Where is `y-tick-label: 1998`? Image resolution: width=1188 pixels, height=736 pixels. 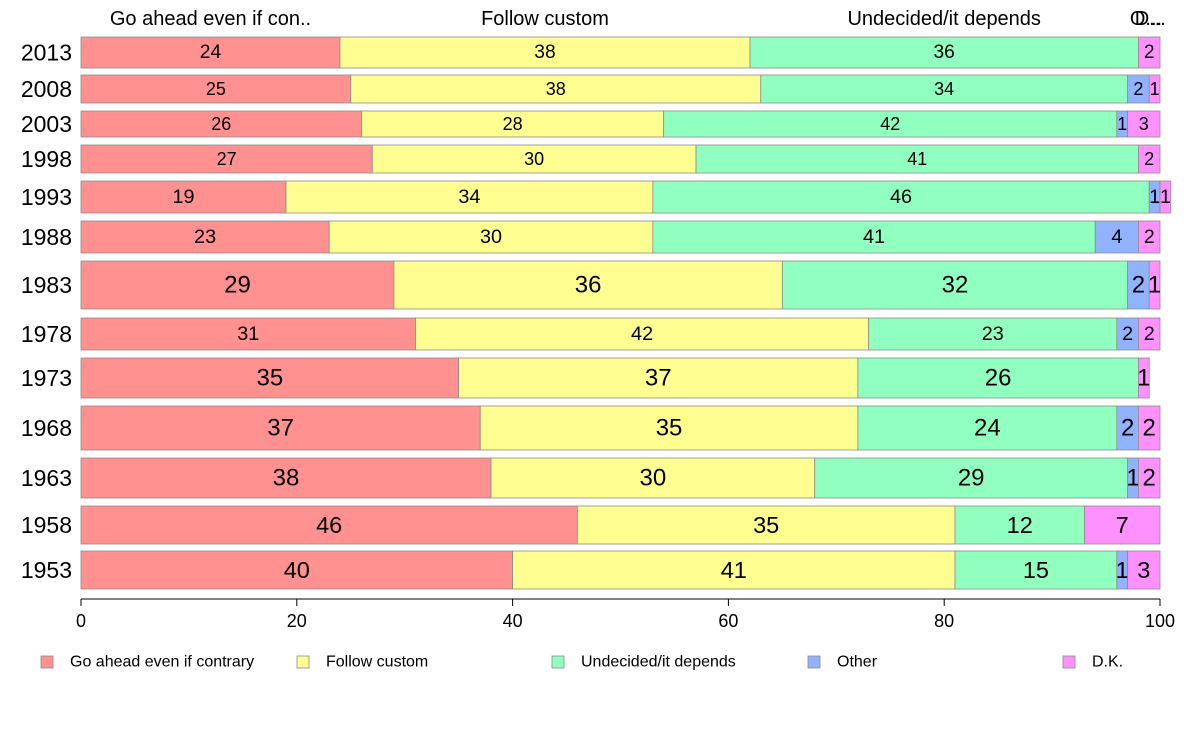 y-tick-label: 1998 is located at coordinates (46, 159).